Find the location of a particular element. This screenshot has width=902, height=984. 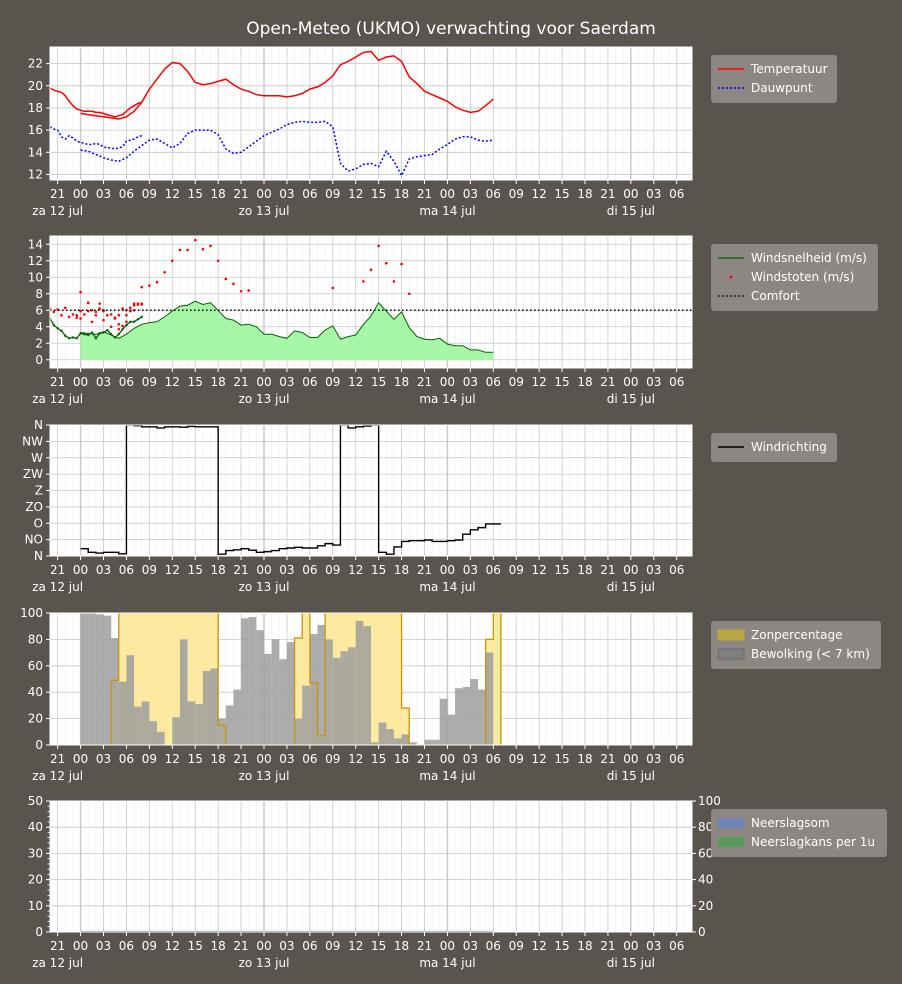

legend-label: Bewolking (< 7 km) is located at coordinates (810, 654).